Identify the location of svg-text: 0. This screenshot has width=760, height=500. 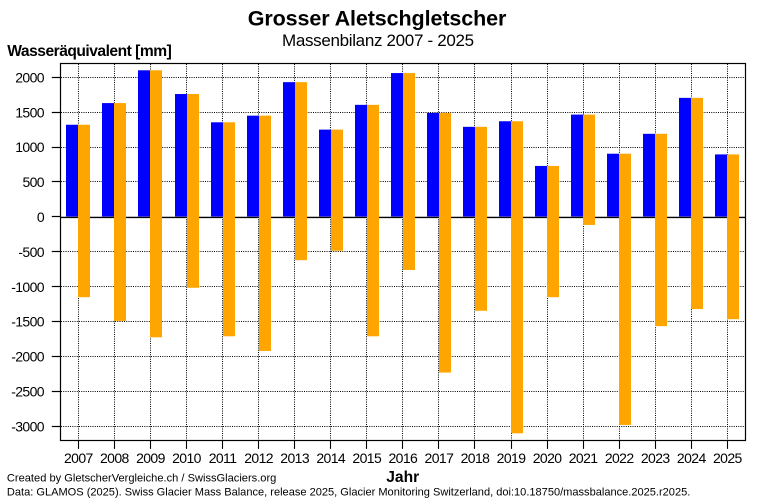
(41, 217).